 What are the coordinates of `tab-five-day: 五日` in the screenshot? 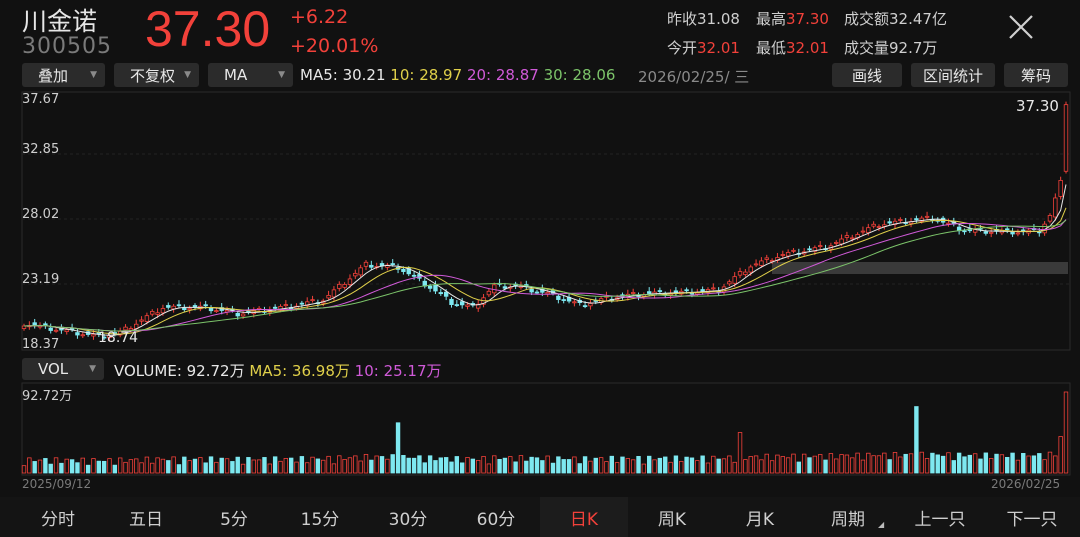 It's located at (146, 519).